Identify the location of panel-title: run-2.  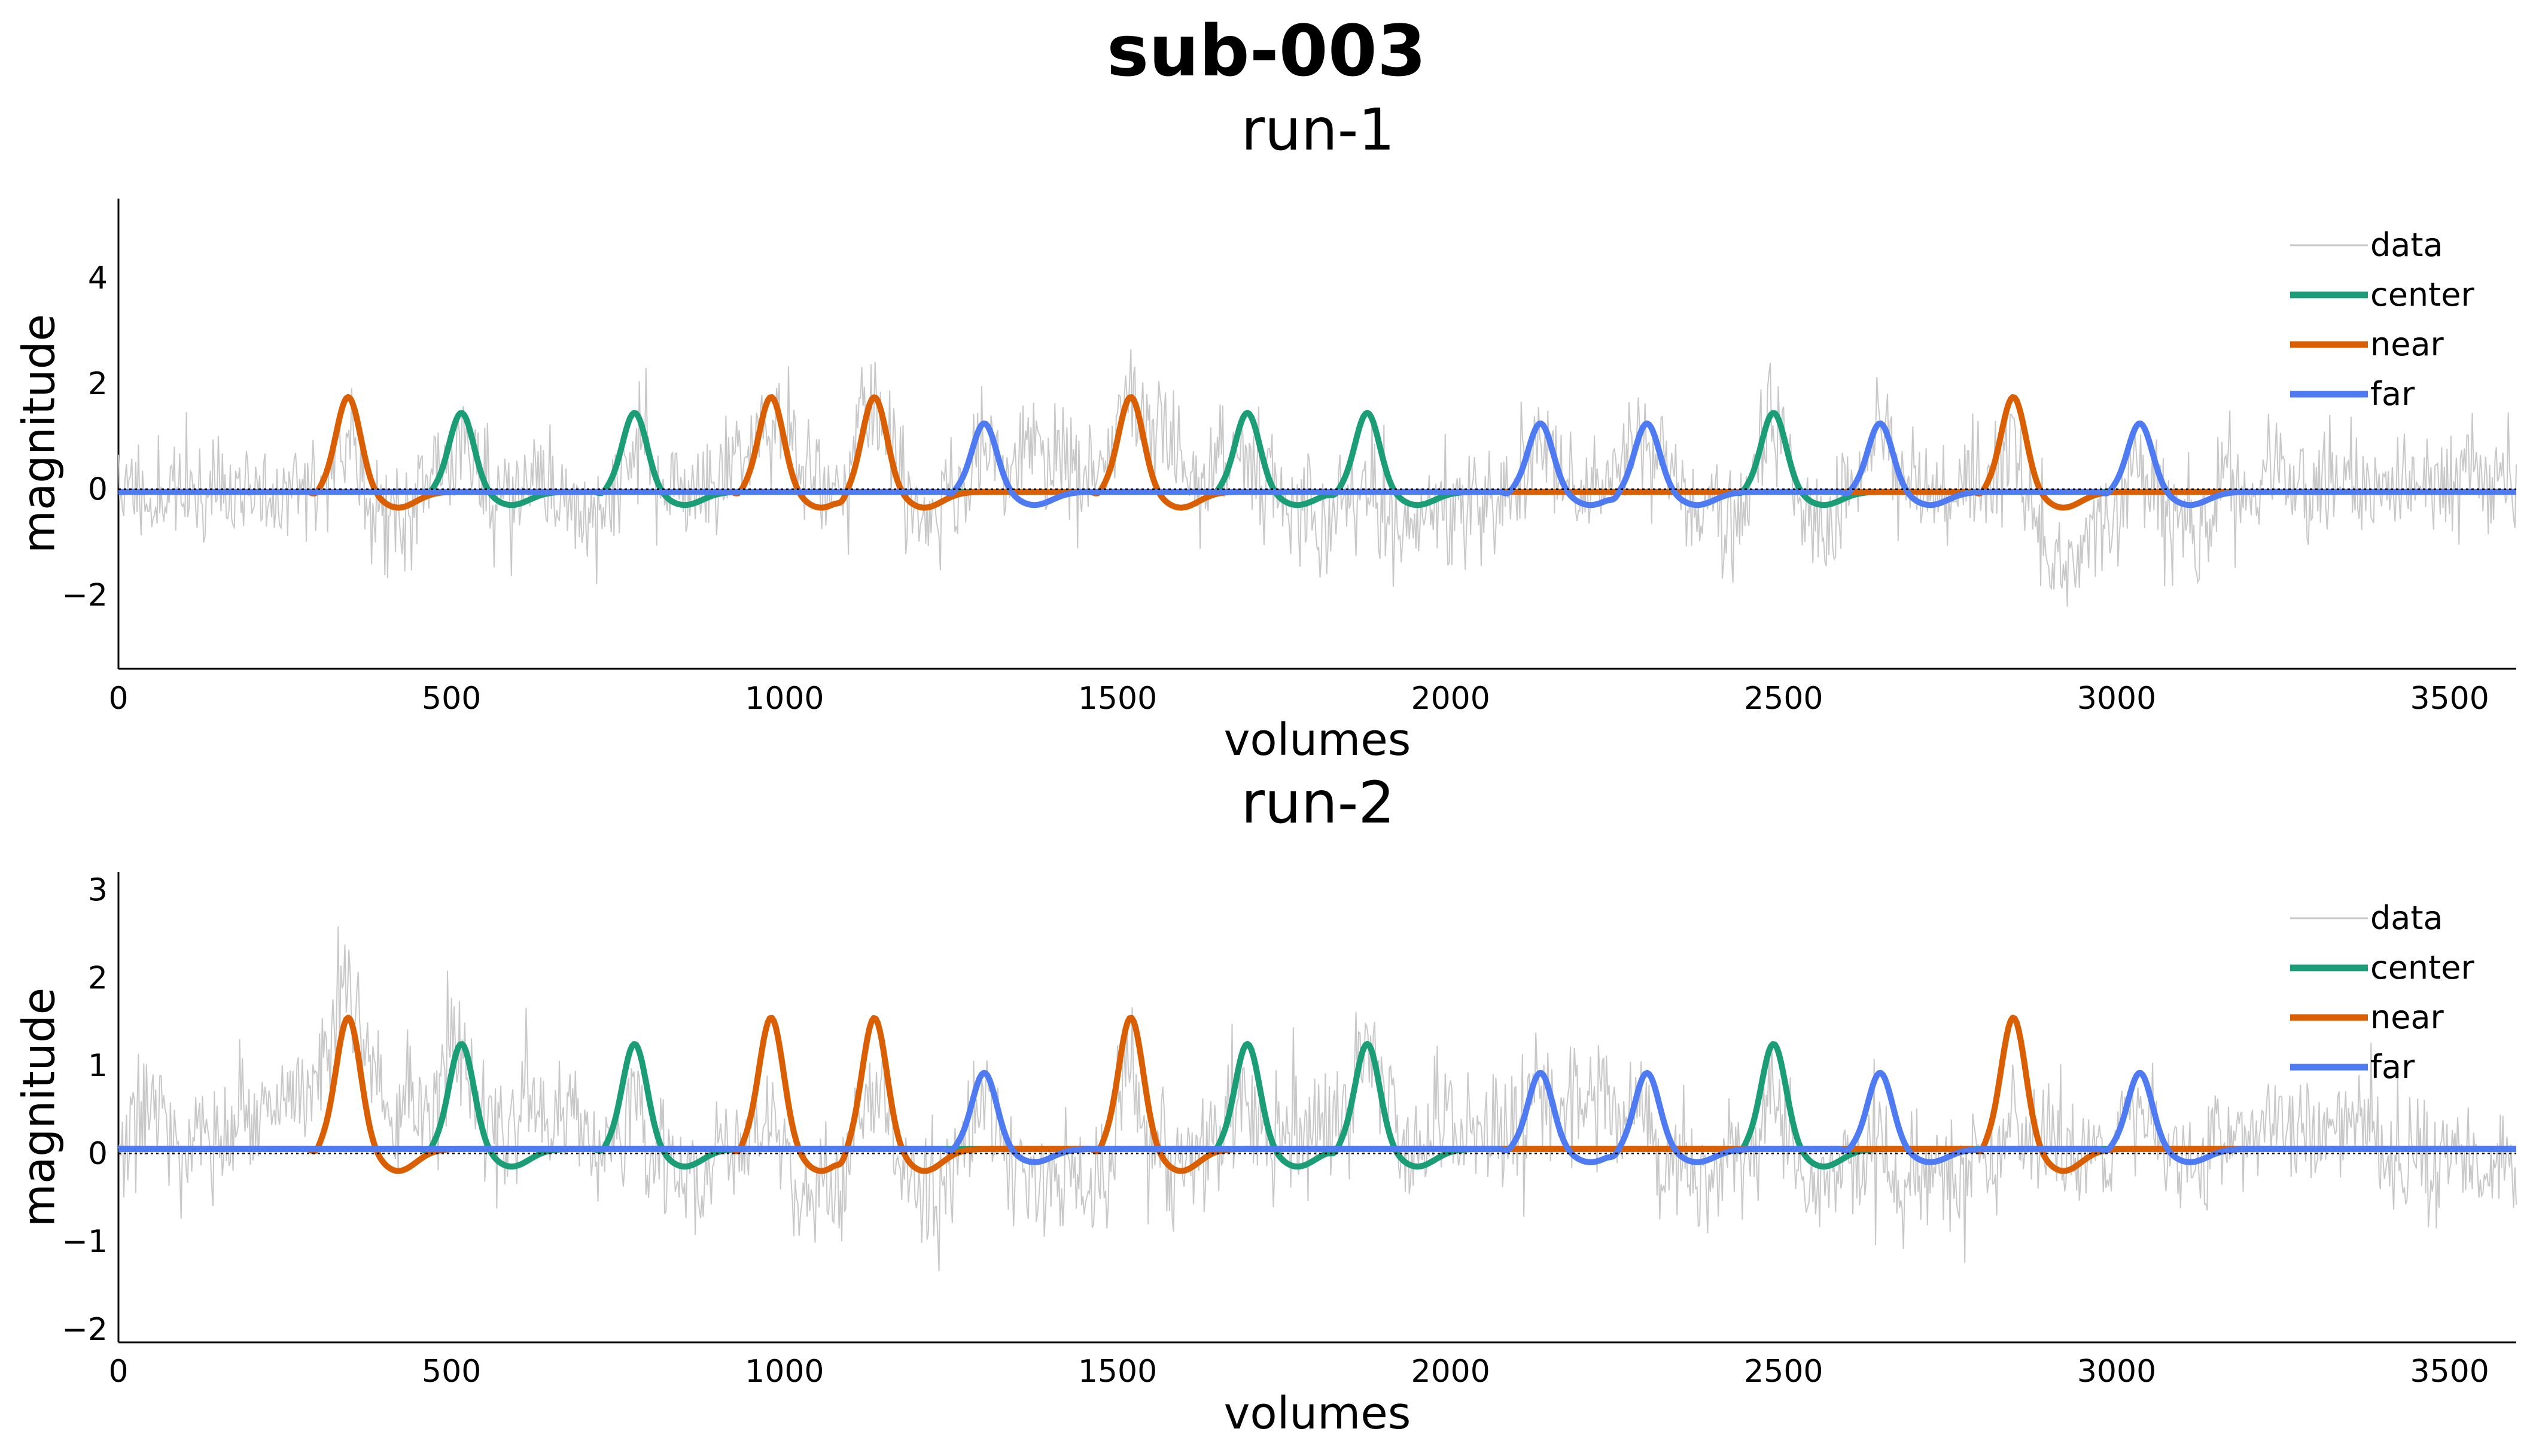
(1318, 802).